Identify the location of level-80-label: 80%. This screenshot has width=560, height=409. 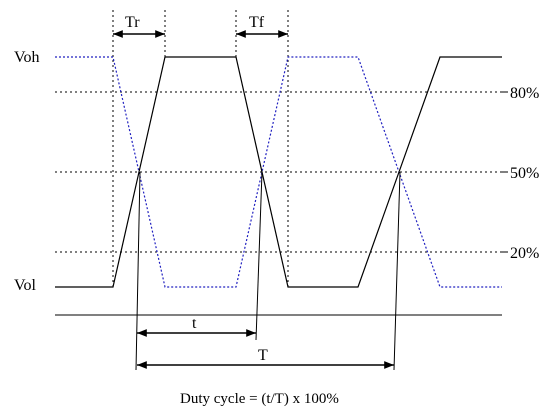
(524, 93).